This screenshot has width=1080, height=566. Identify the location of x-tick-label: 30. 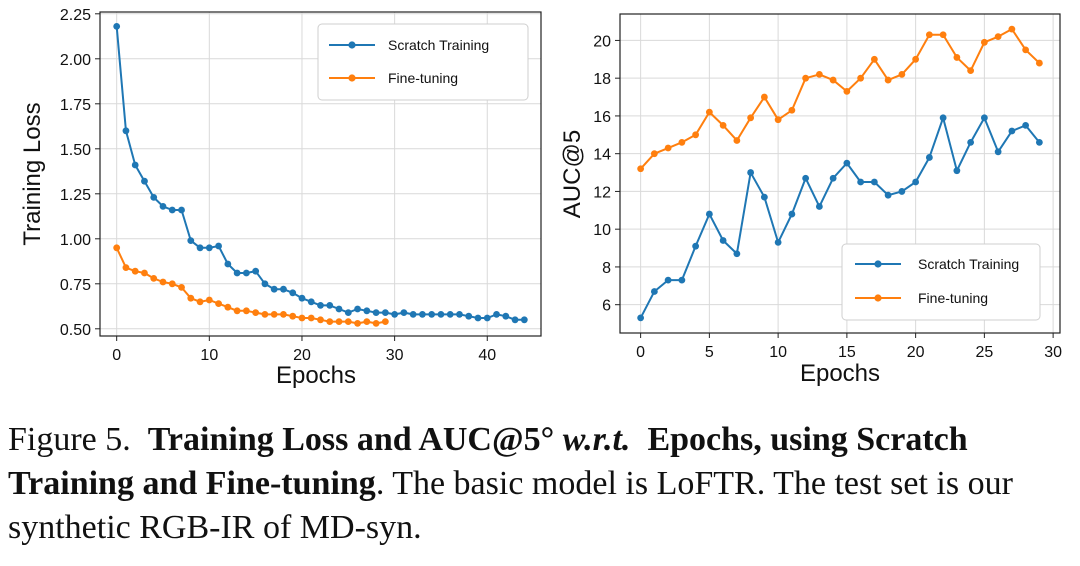
(1053, 352).